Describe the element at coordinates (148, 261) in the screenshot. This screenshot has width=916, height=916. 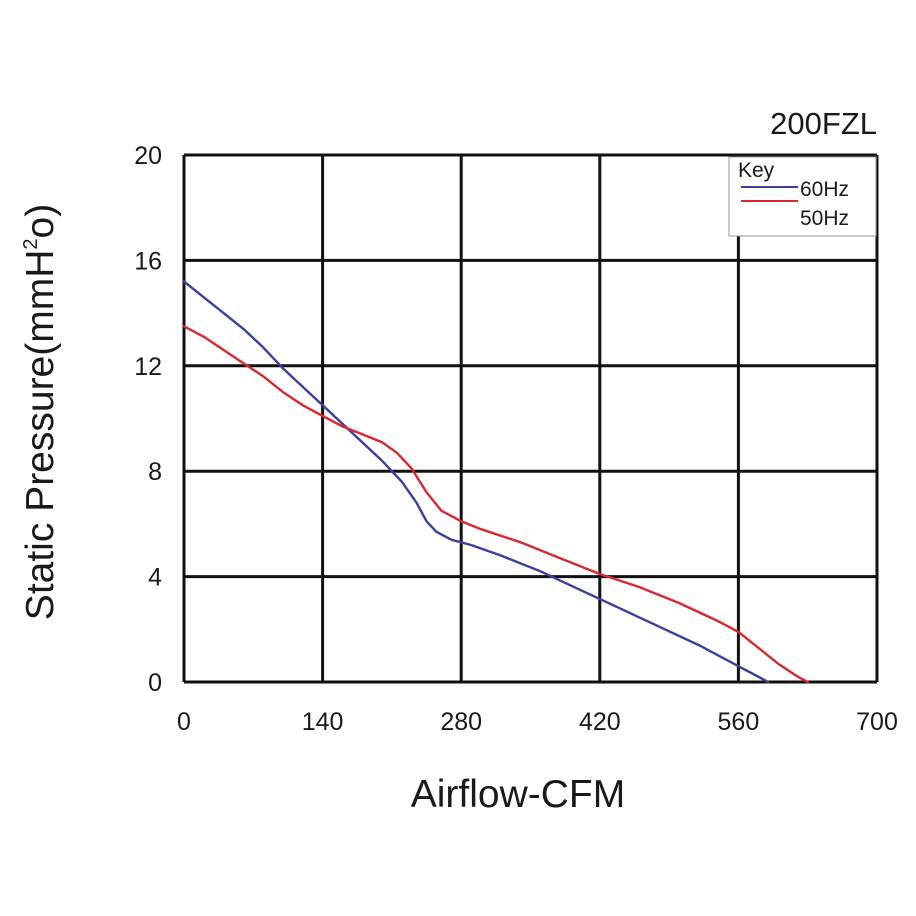
I see `y-tick-label: 16` at that location.